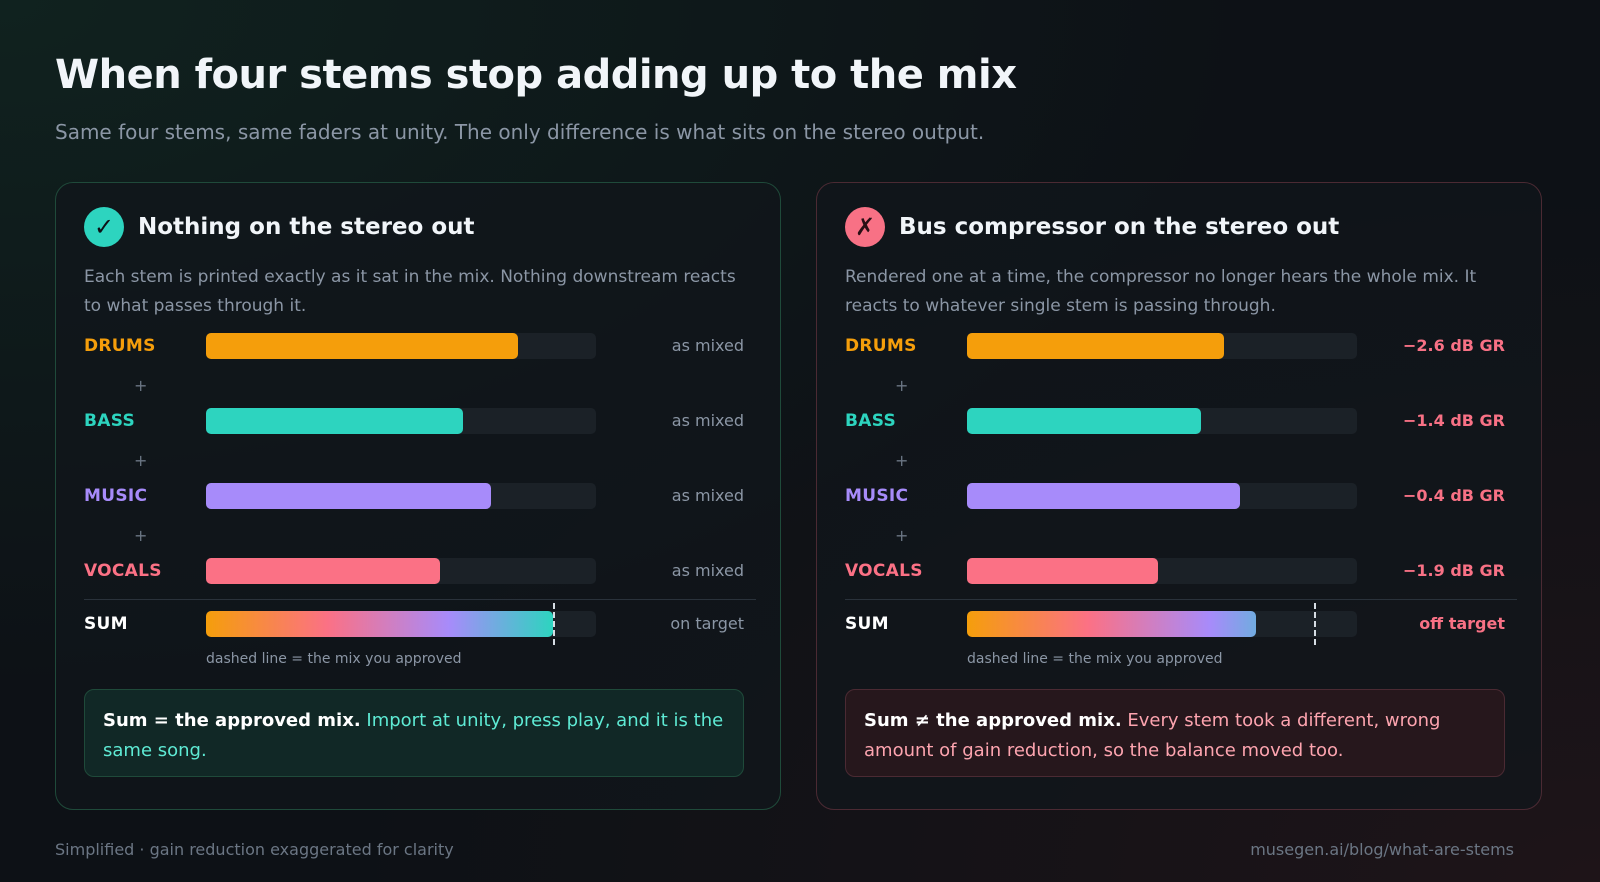 The height and width of the screenshot is (882, 1600). I want to click on stem-row-music: MUSIC −0.4 dB GR, so click(1175, 496).